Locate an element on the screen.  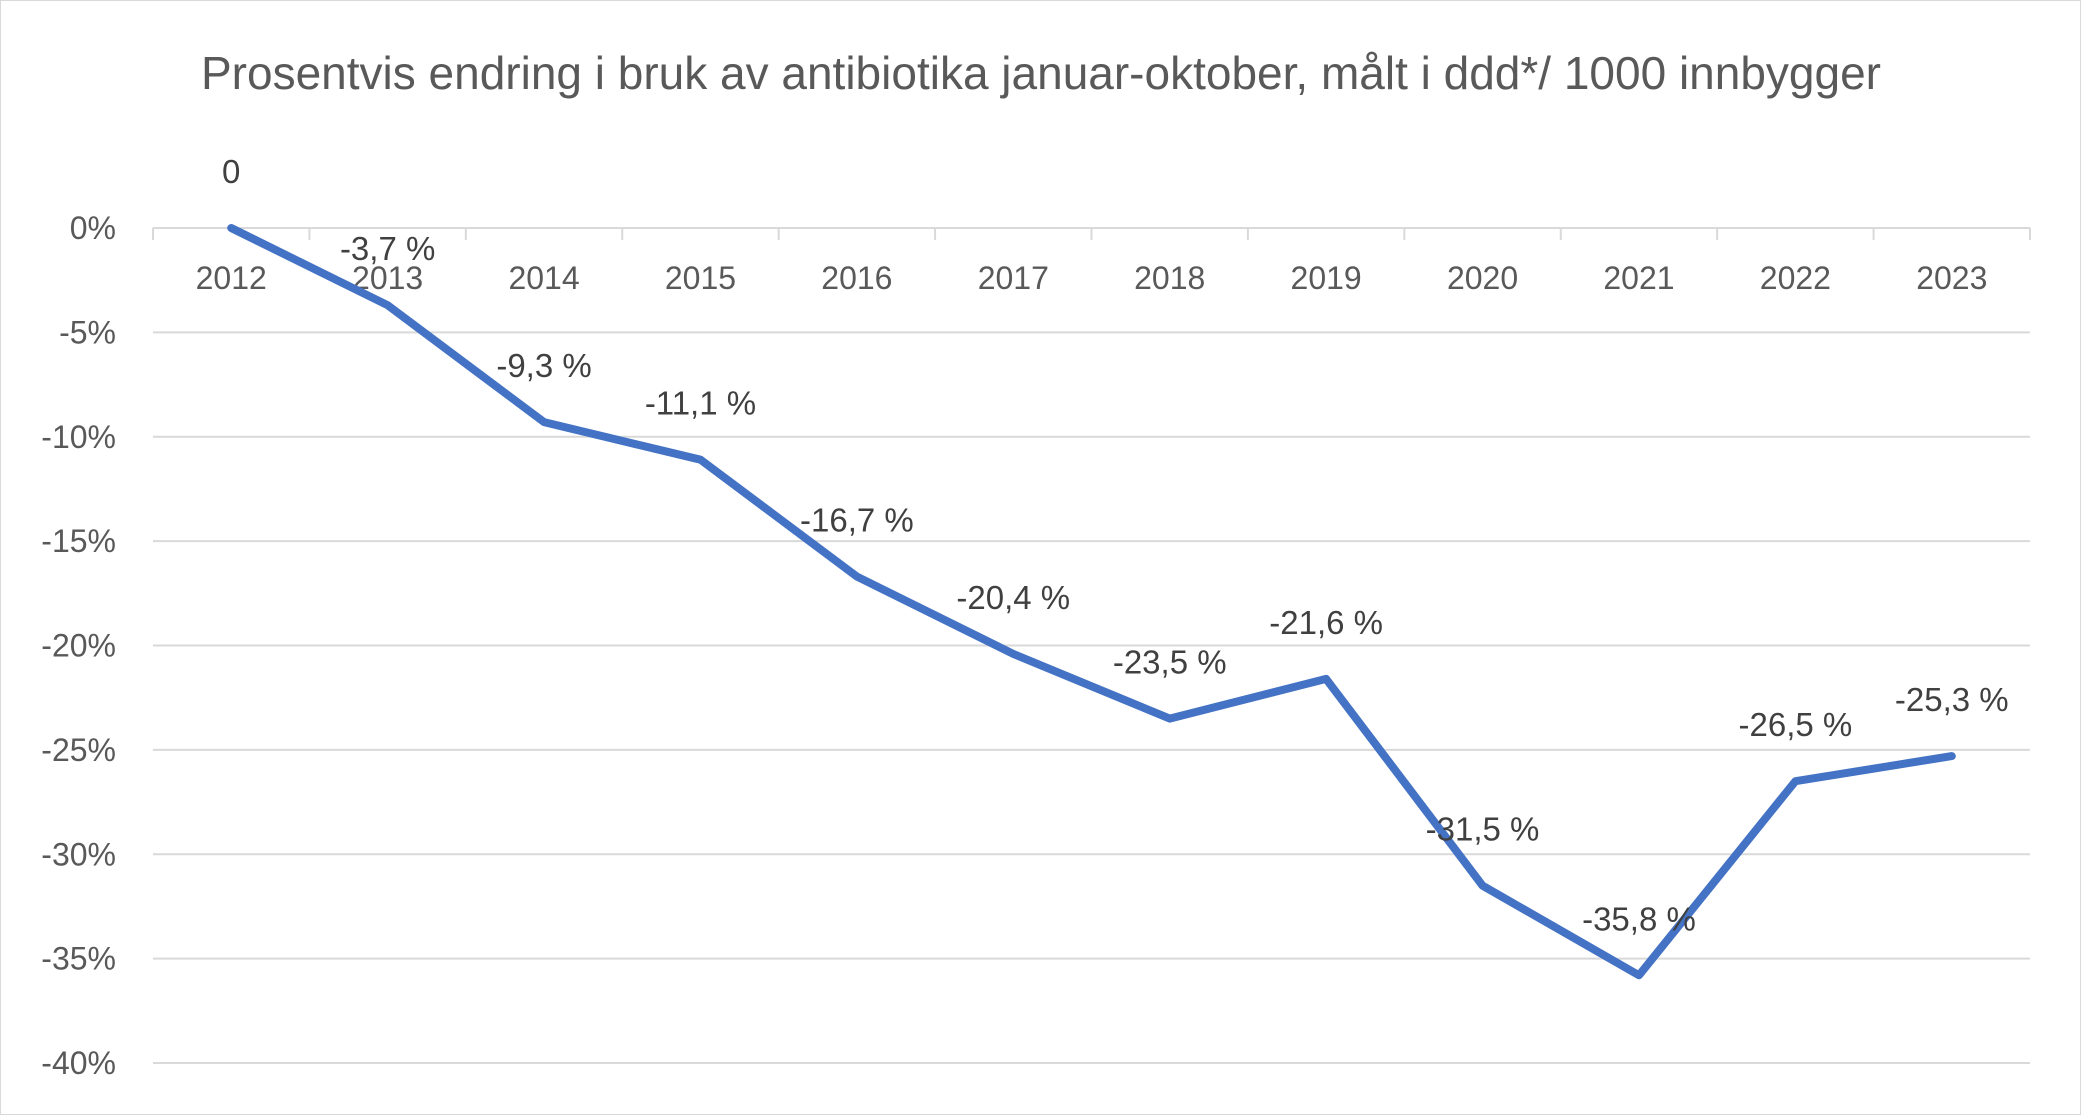
x-axis is located at coordinates (1091, 233).